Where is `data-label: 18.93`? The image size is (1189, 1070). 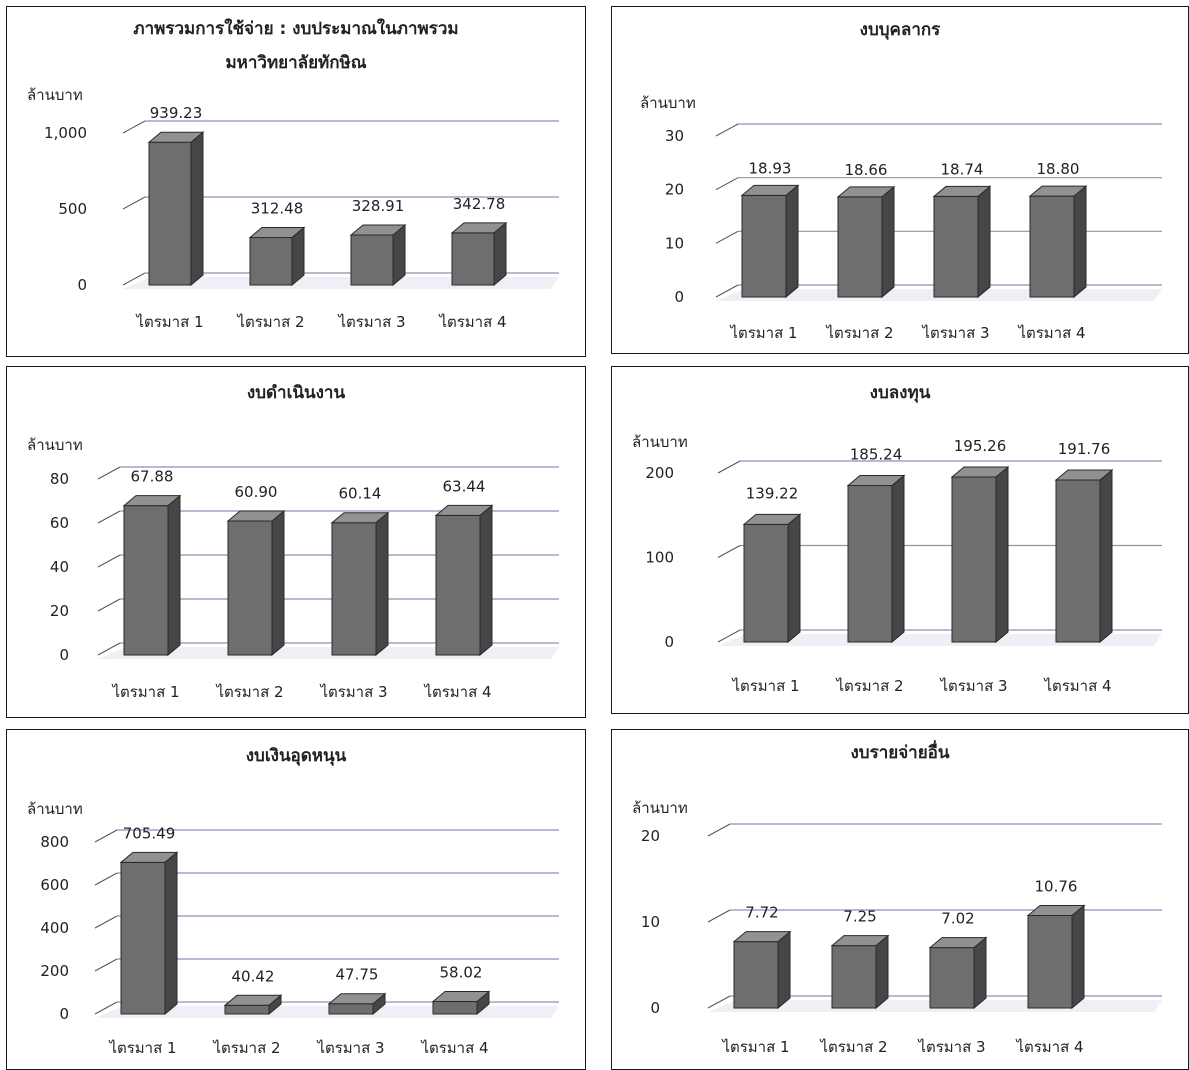
data-label: 18.93 is located at coordinates (770, 168).